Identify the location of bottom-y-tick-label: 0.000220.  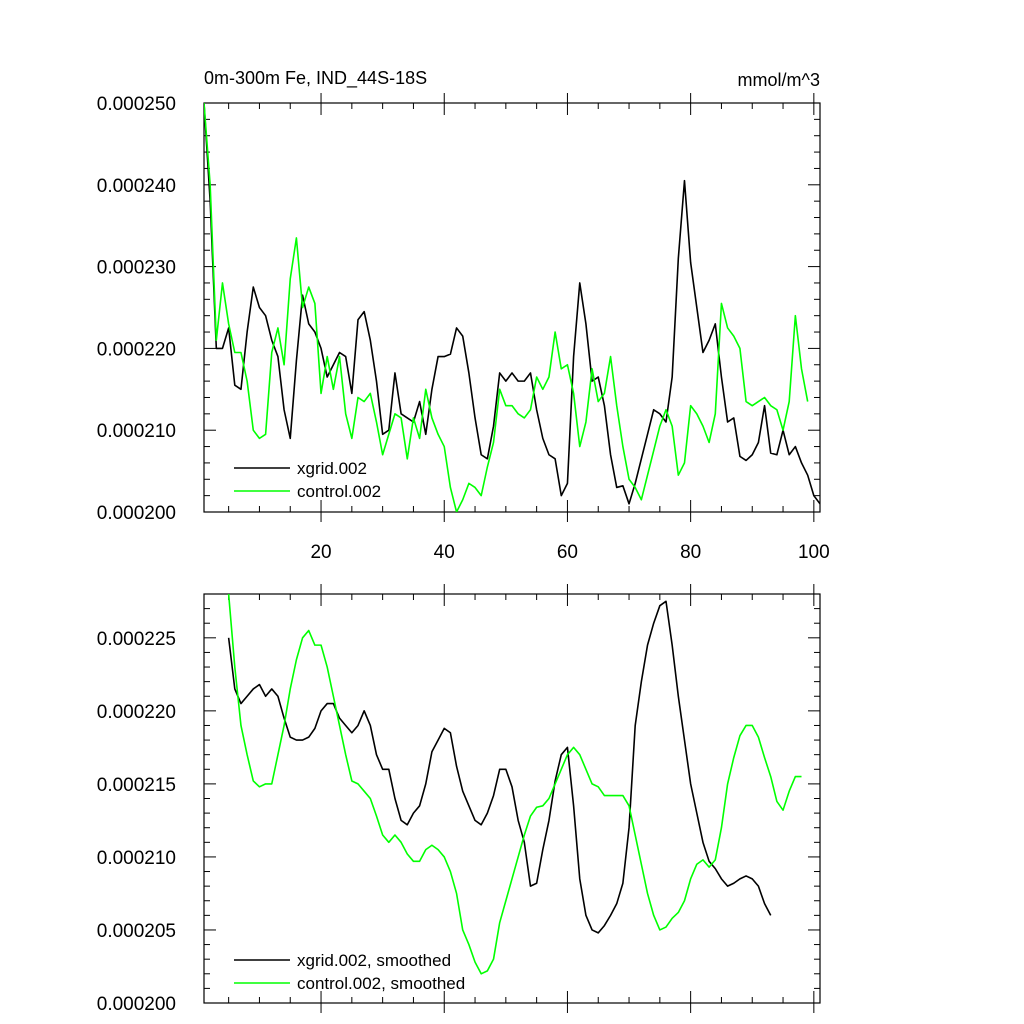
(136, 712).